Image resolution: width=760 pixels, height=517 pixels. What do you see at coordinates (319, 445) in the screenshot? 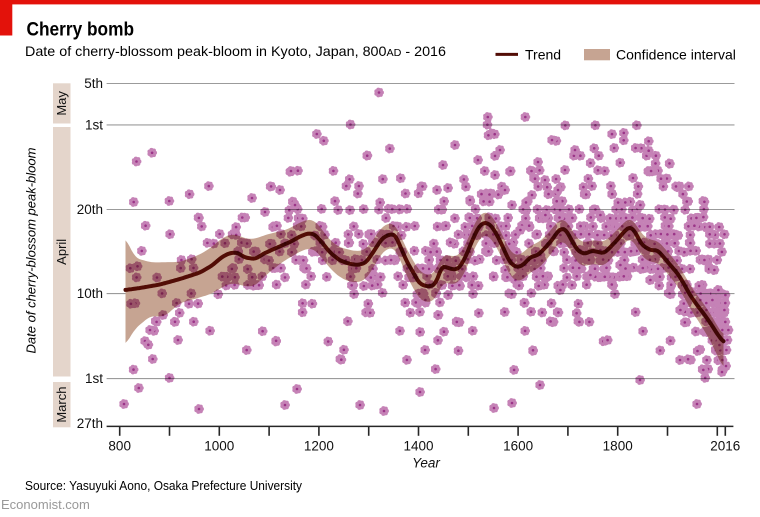
I see `svg-text: 1200` at bounding box center [319, 445].